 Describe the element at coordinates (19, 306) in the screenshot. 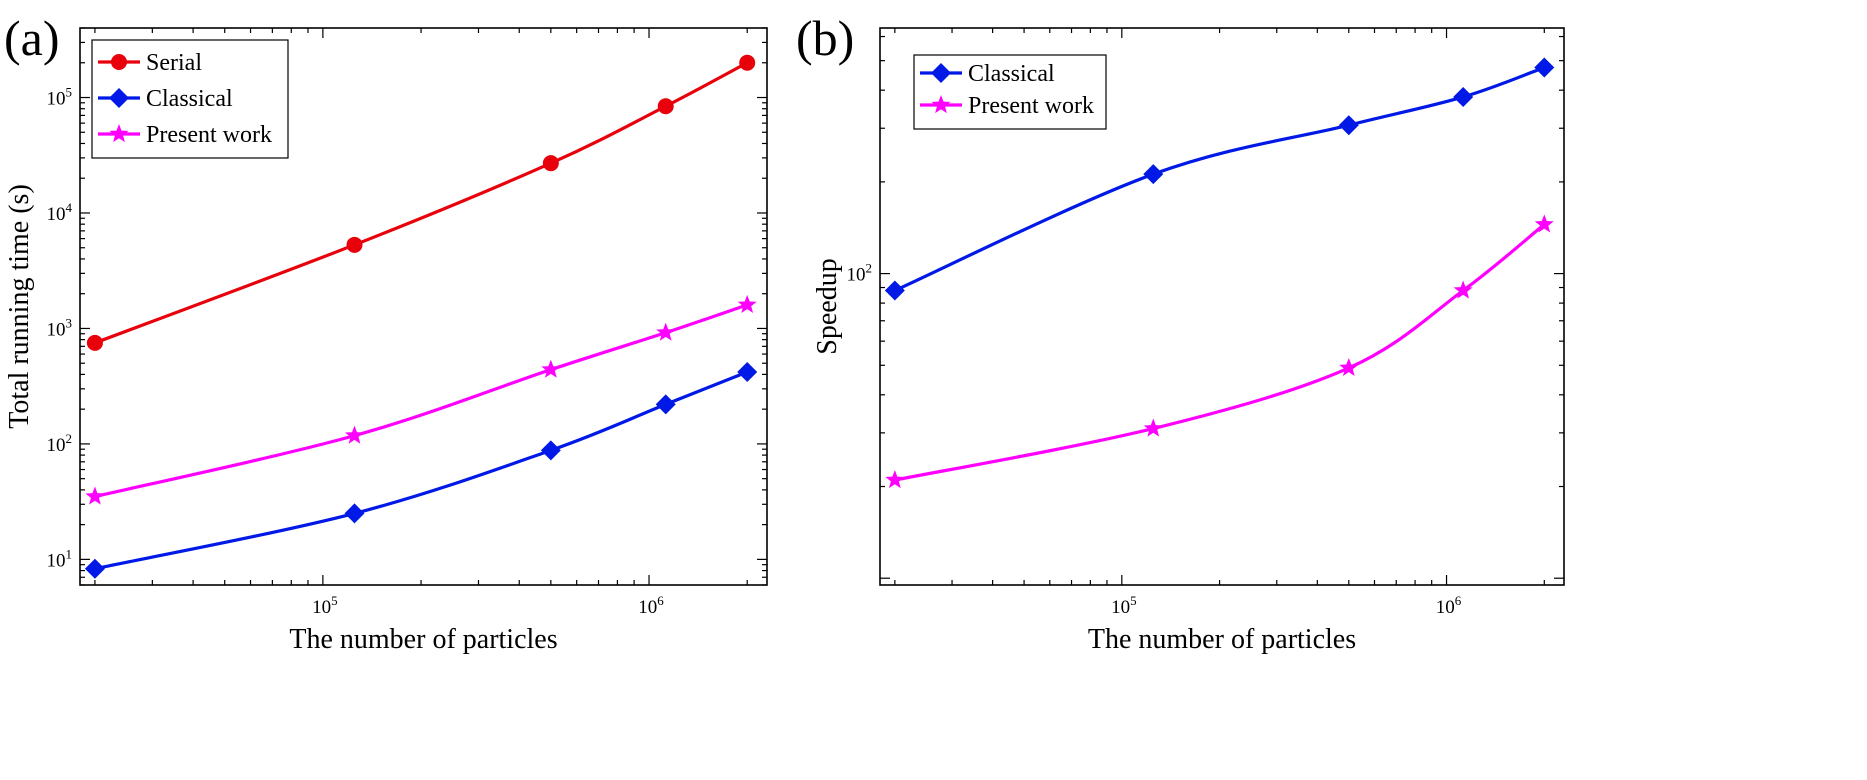

I see `y-axis-label: Total running time (s)` at that location.